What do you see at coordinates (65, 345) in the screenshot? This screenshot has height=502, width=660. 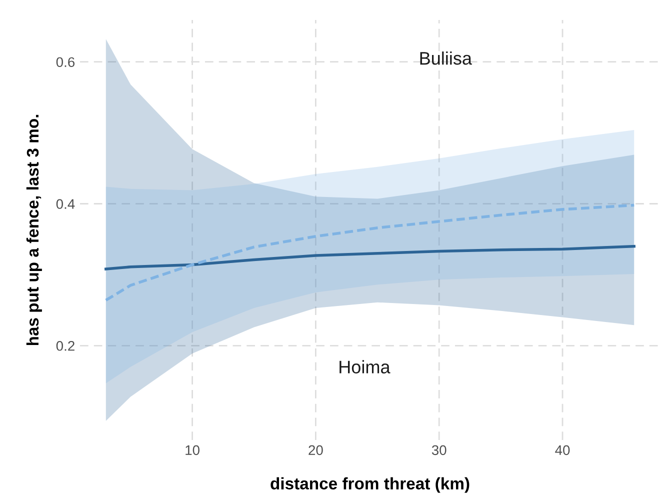 I see `y-tick-label: 0.2` at bounding box center [65, 345].